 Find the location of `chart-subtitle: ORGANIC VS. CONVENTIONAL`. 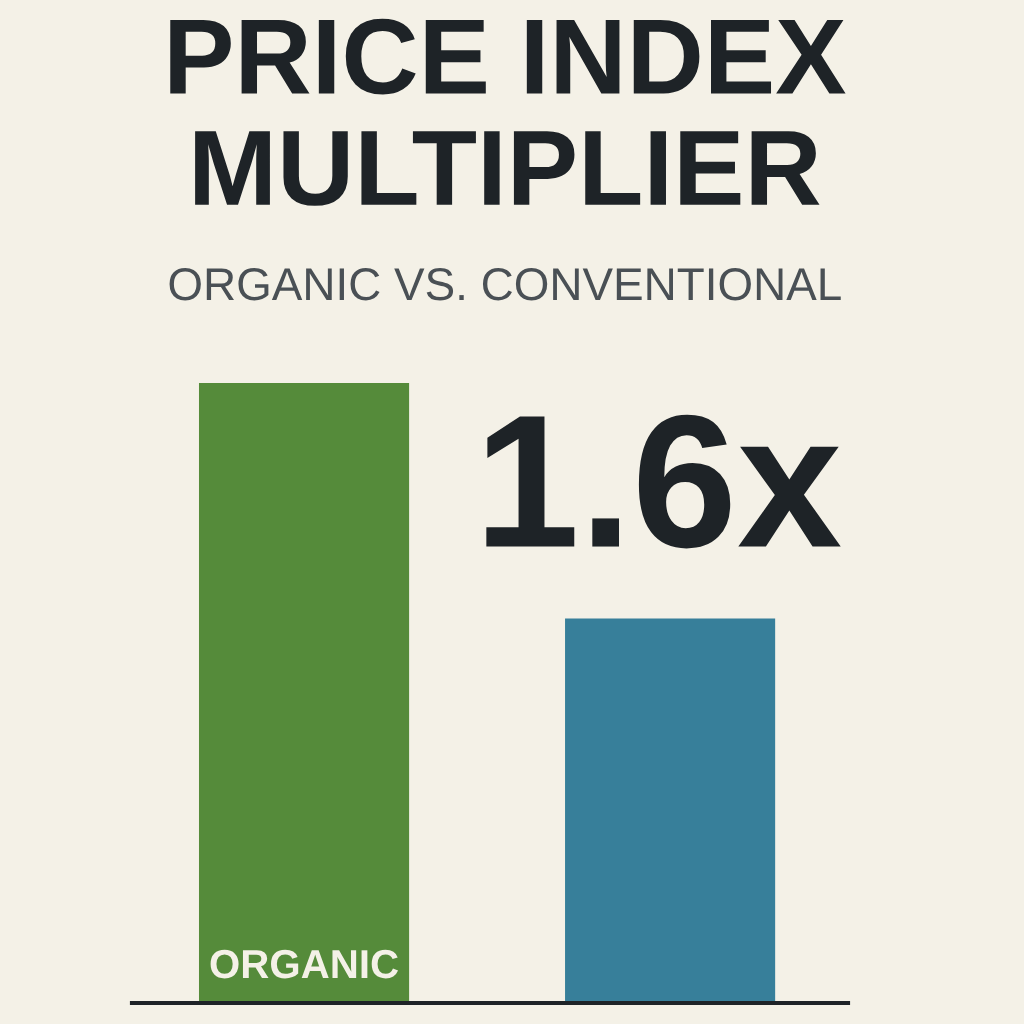

chart-subtitle: ORGANIC VS. CONVENTIONAL is located at coordinates (505, 284).